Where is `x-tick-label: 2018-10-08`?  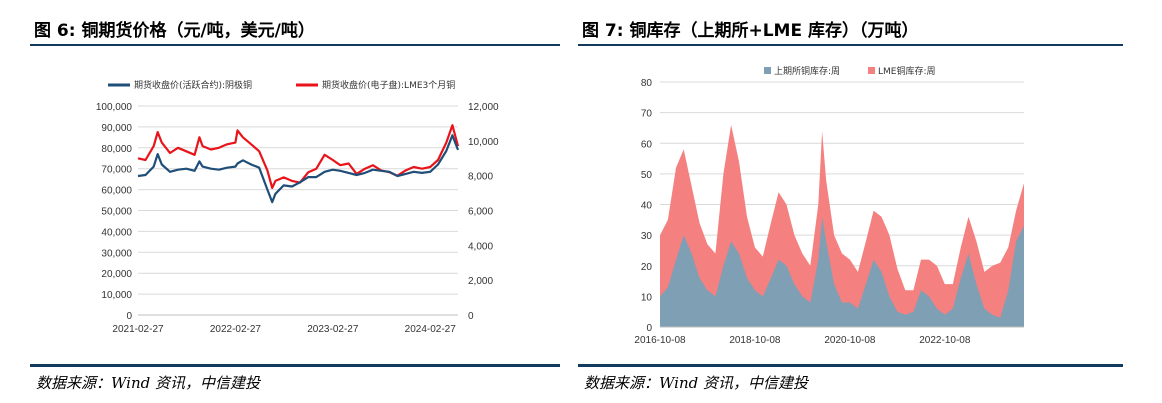 x-tick-label: 2018-10-08 is located at coordinates (755, 340).